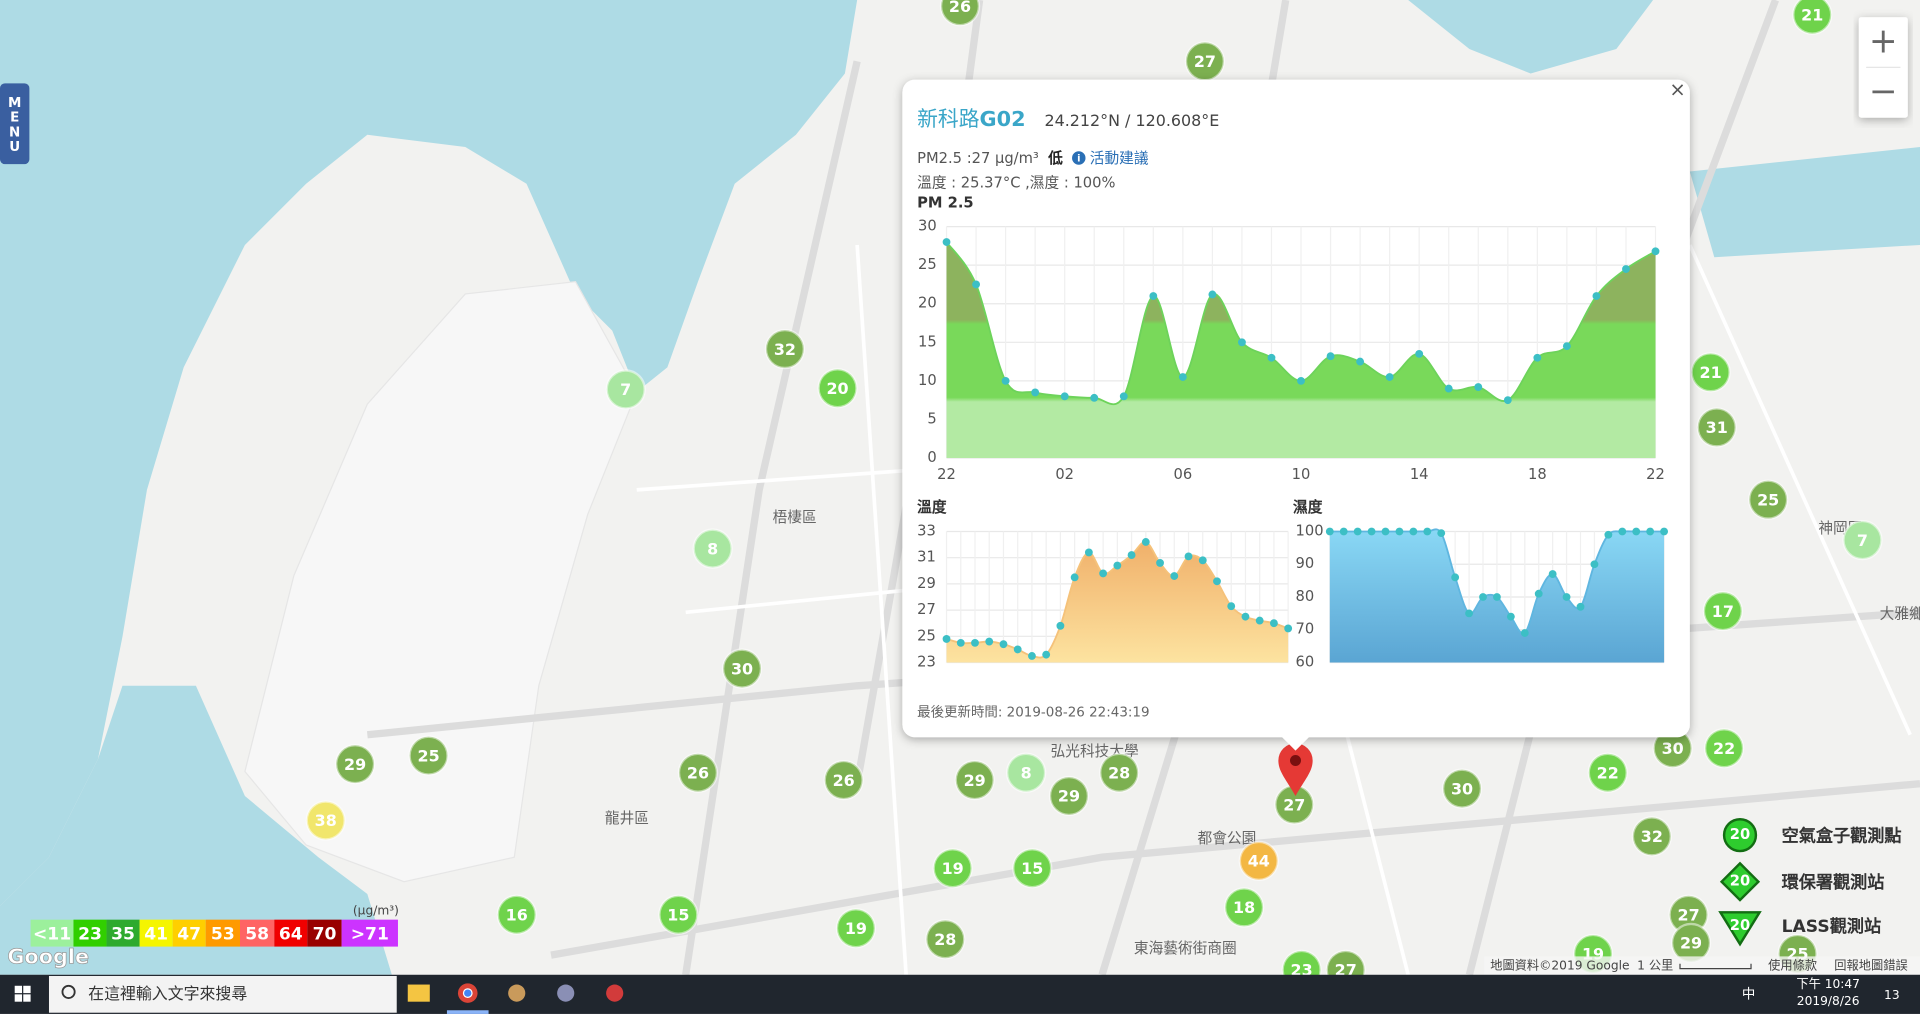 The height and width of the screenshot is (1014, 1920). I want to click on marker: 31, so click(1716, 427).